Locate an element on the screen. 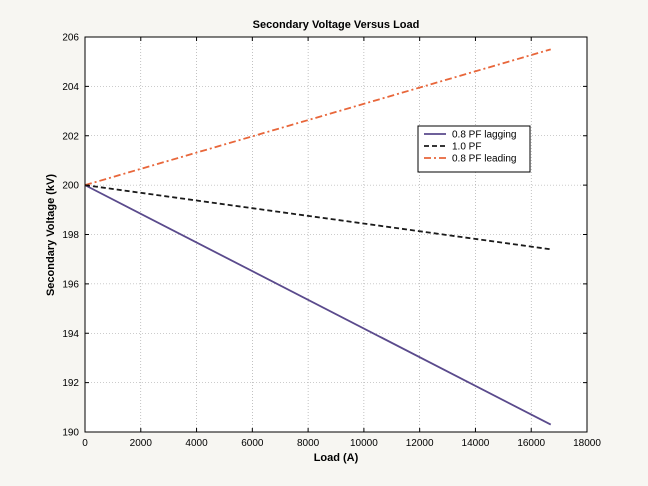 The width and height of the screenshot is (648, 486). y-tick-label: 206 is located at coordinates (70, 38).